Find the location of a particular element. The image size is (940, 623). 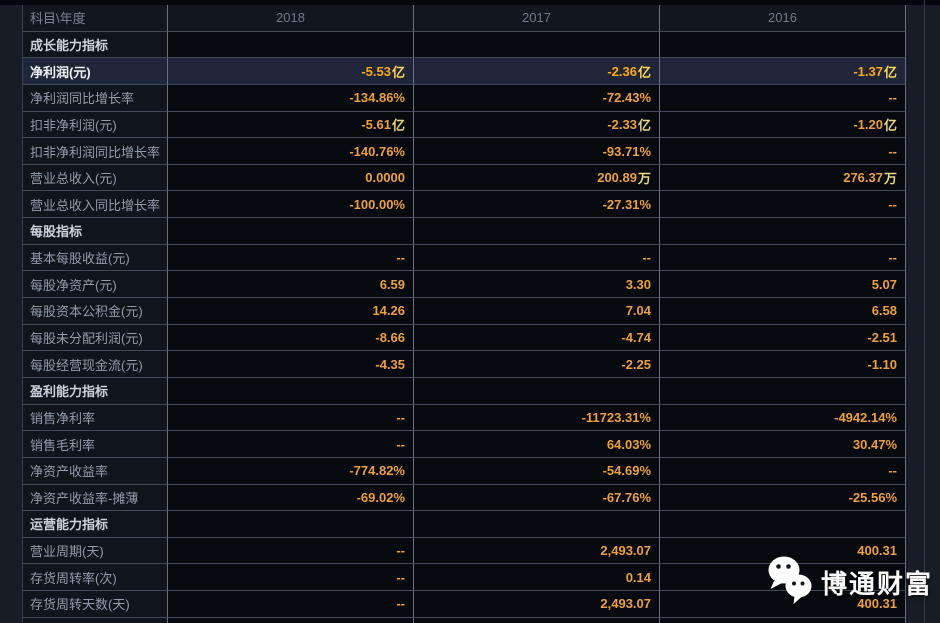

year-label: 2016 is located at coordinates (782, 18).